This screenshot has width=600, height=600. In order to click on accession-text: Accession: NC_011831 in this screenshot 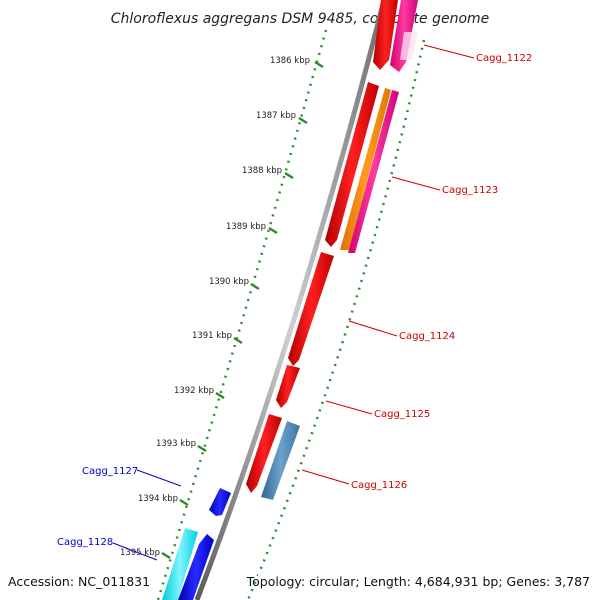, I will do `click(79, 581)`.